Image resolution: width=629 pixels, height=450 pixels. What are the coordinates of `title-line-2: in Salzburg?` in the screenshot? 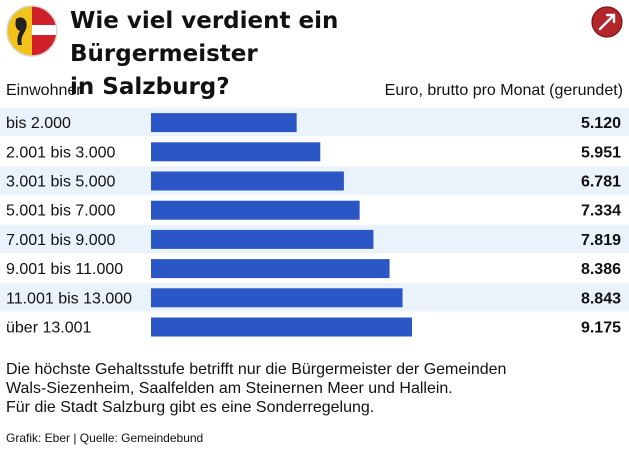 It's located at (150, 87).